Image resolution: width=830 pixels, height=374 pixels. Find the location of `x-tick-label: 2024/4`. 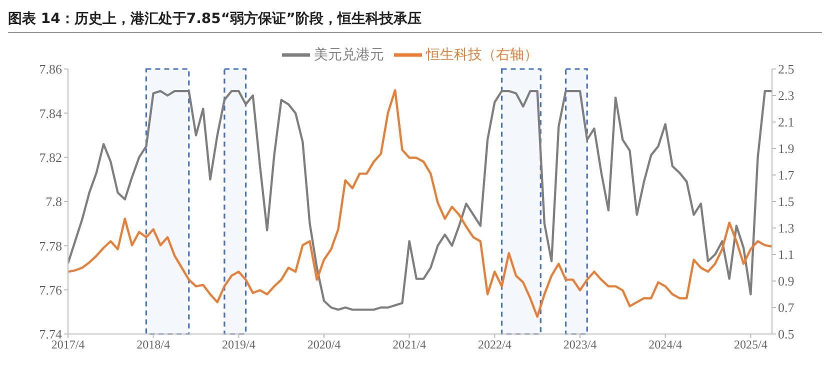

x-tick-label: 2024/4 is located at coordinates (665, 345).